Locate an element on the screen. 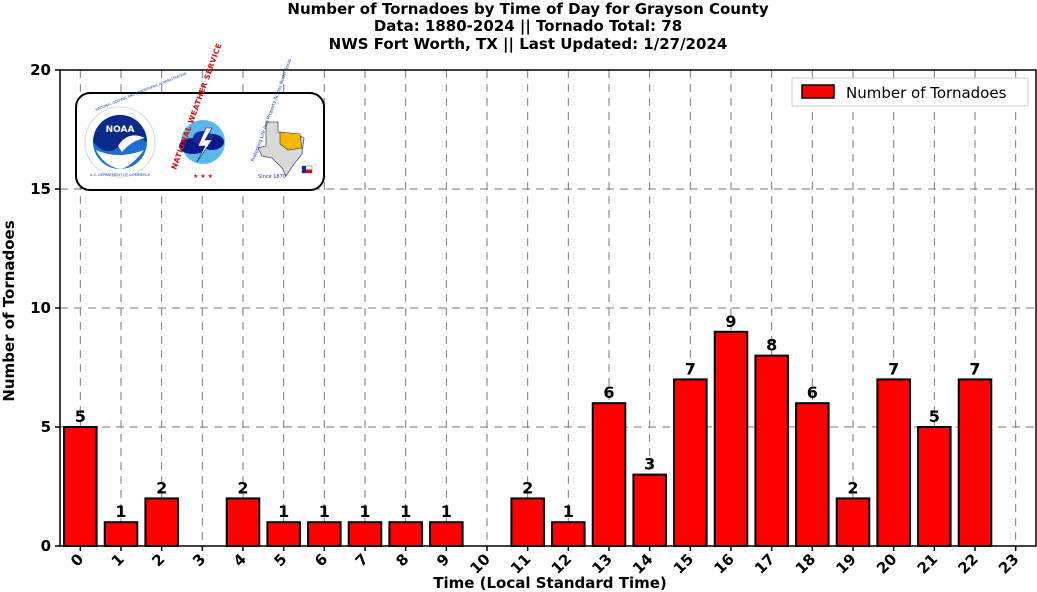  x-tick-label-6: 6 is located at coordinates (321, 560).